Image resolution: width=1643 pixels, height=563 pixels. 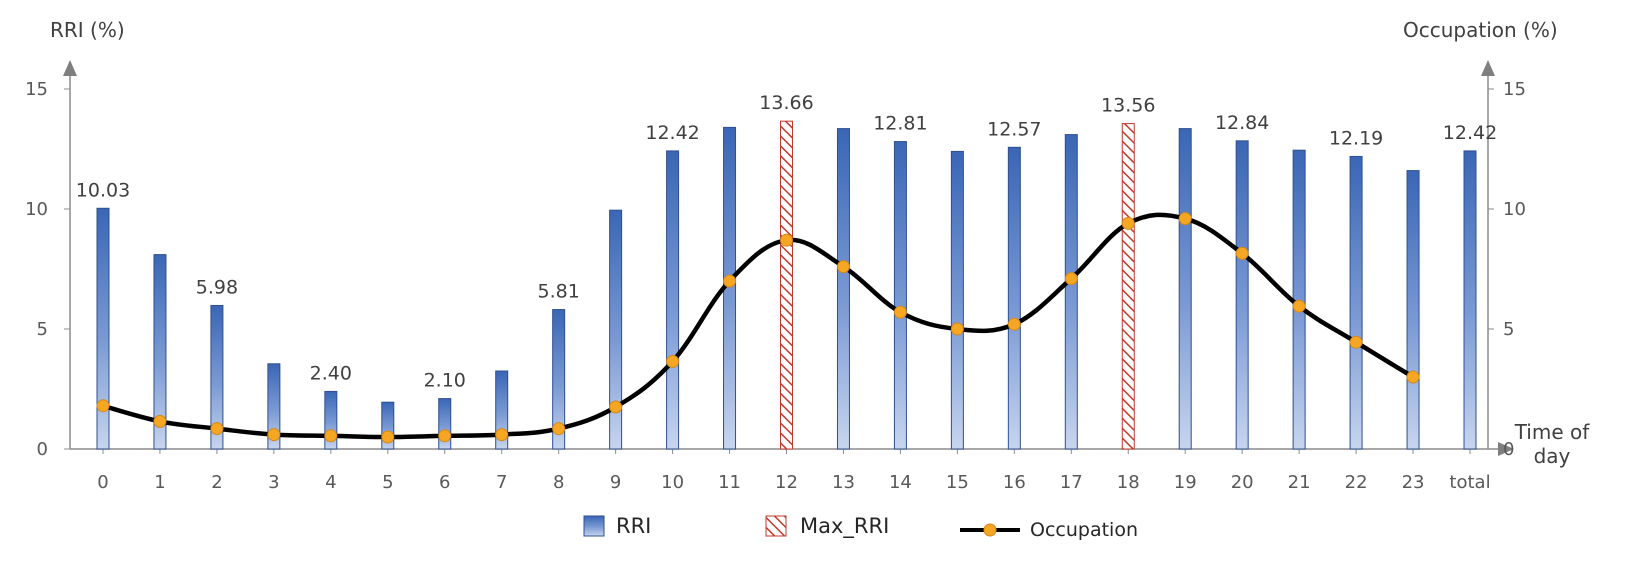 I want to click on x-tick-label: 11, so click(x=729, y=482).